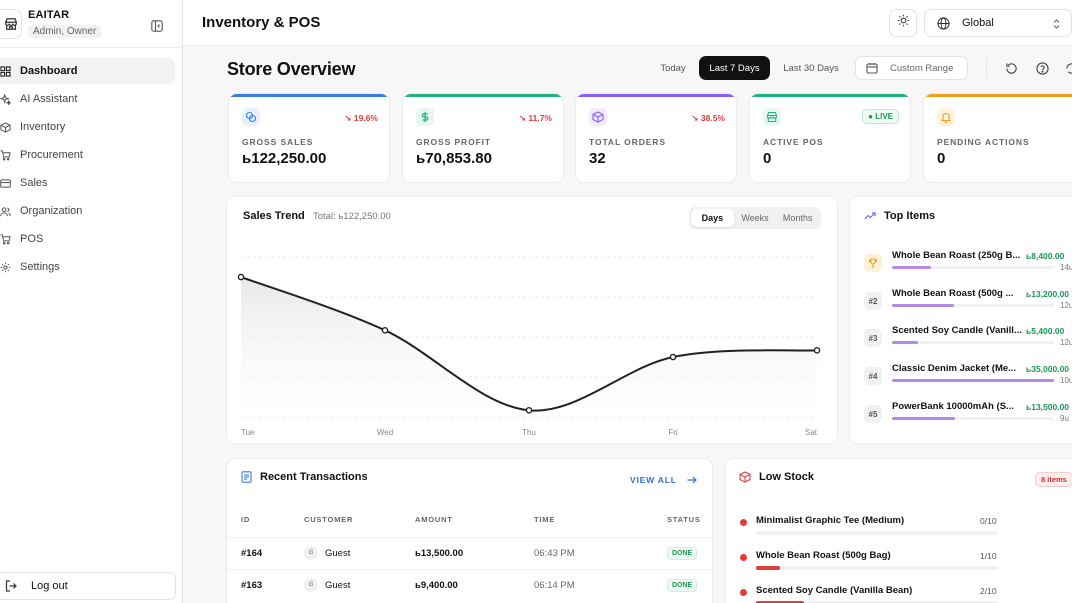 The image size is (1072, 603). I want to click on transaction-time: 06:43 PM, so click(554, 553).